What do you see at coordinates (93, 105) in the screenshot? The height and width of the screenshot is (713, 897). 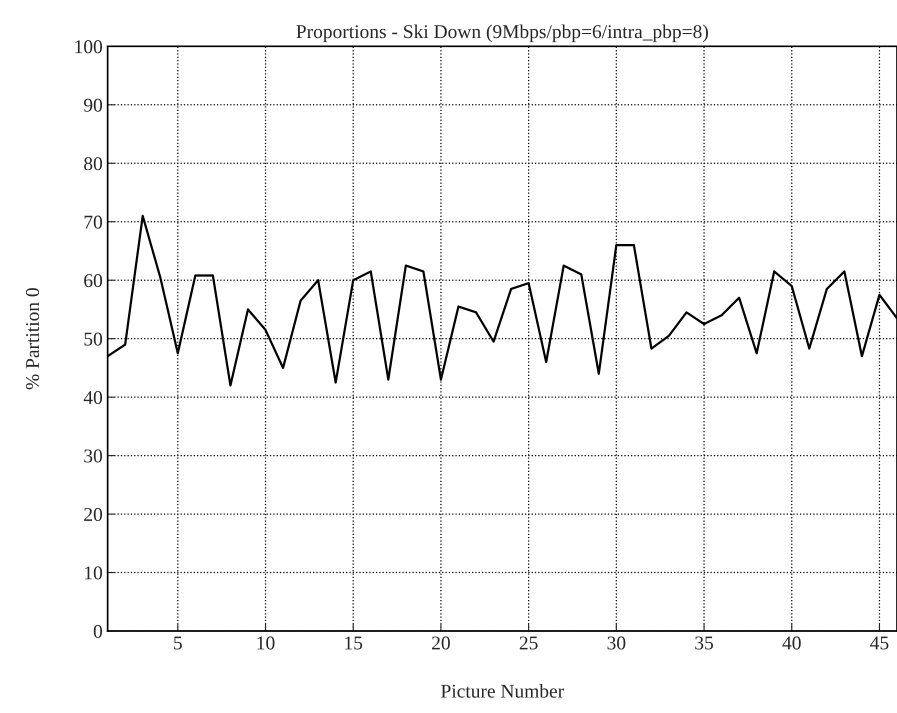 I see `y-tick-label: 90` at bounding box center [93, 105].